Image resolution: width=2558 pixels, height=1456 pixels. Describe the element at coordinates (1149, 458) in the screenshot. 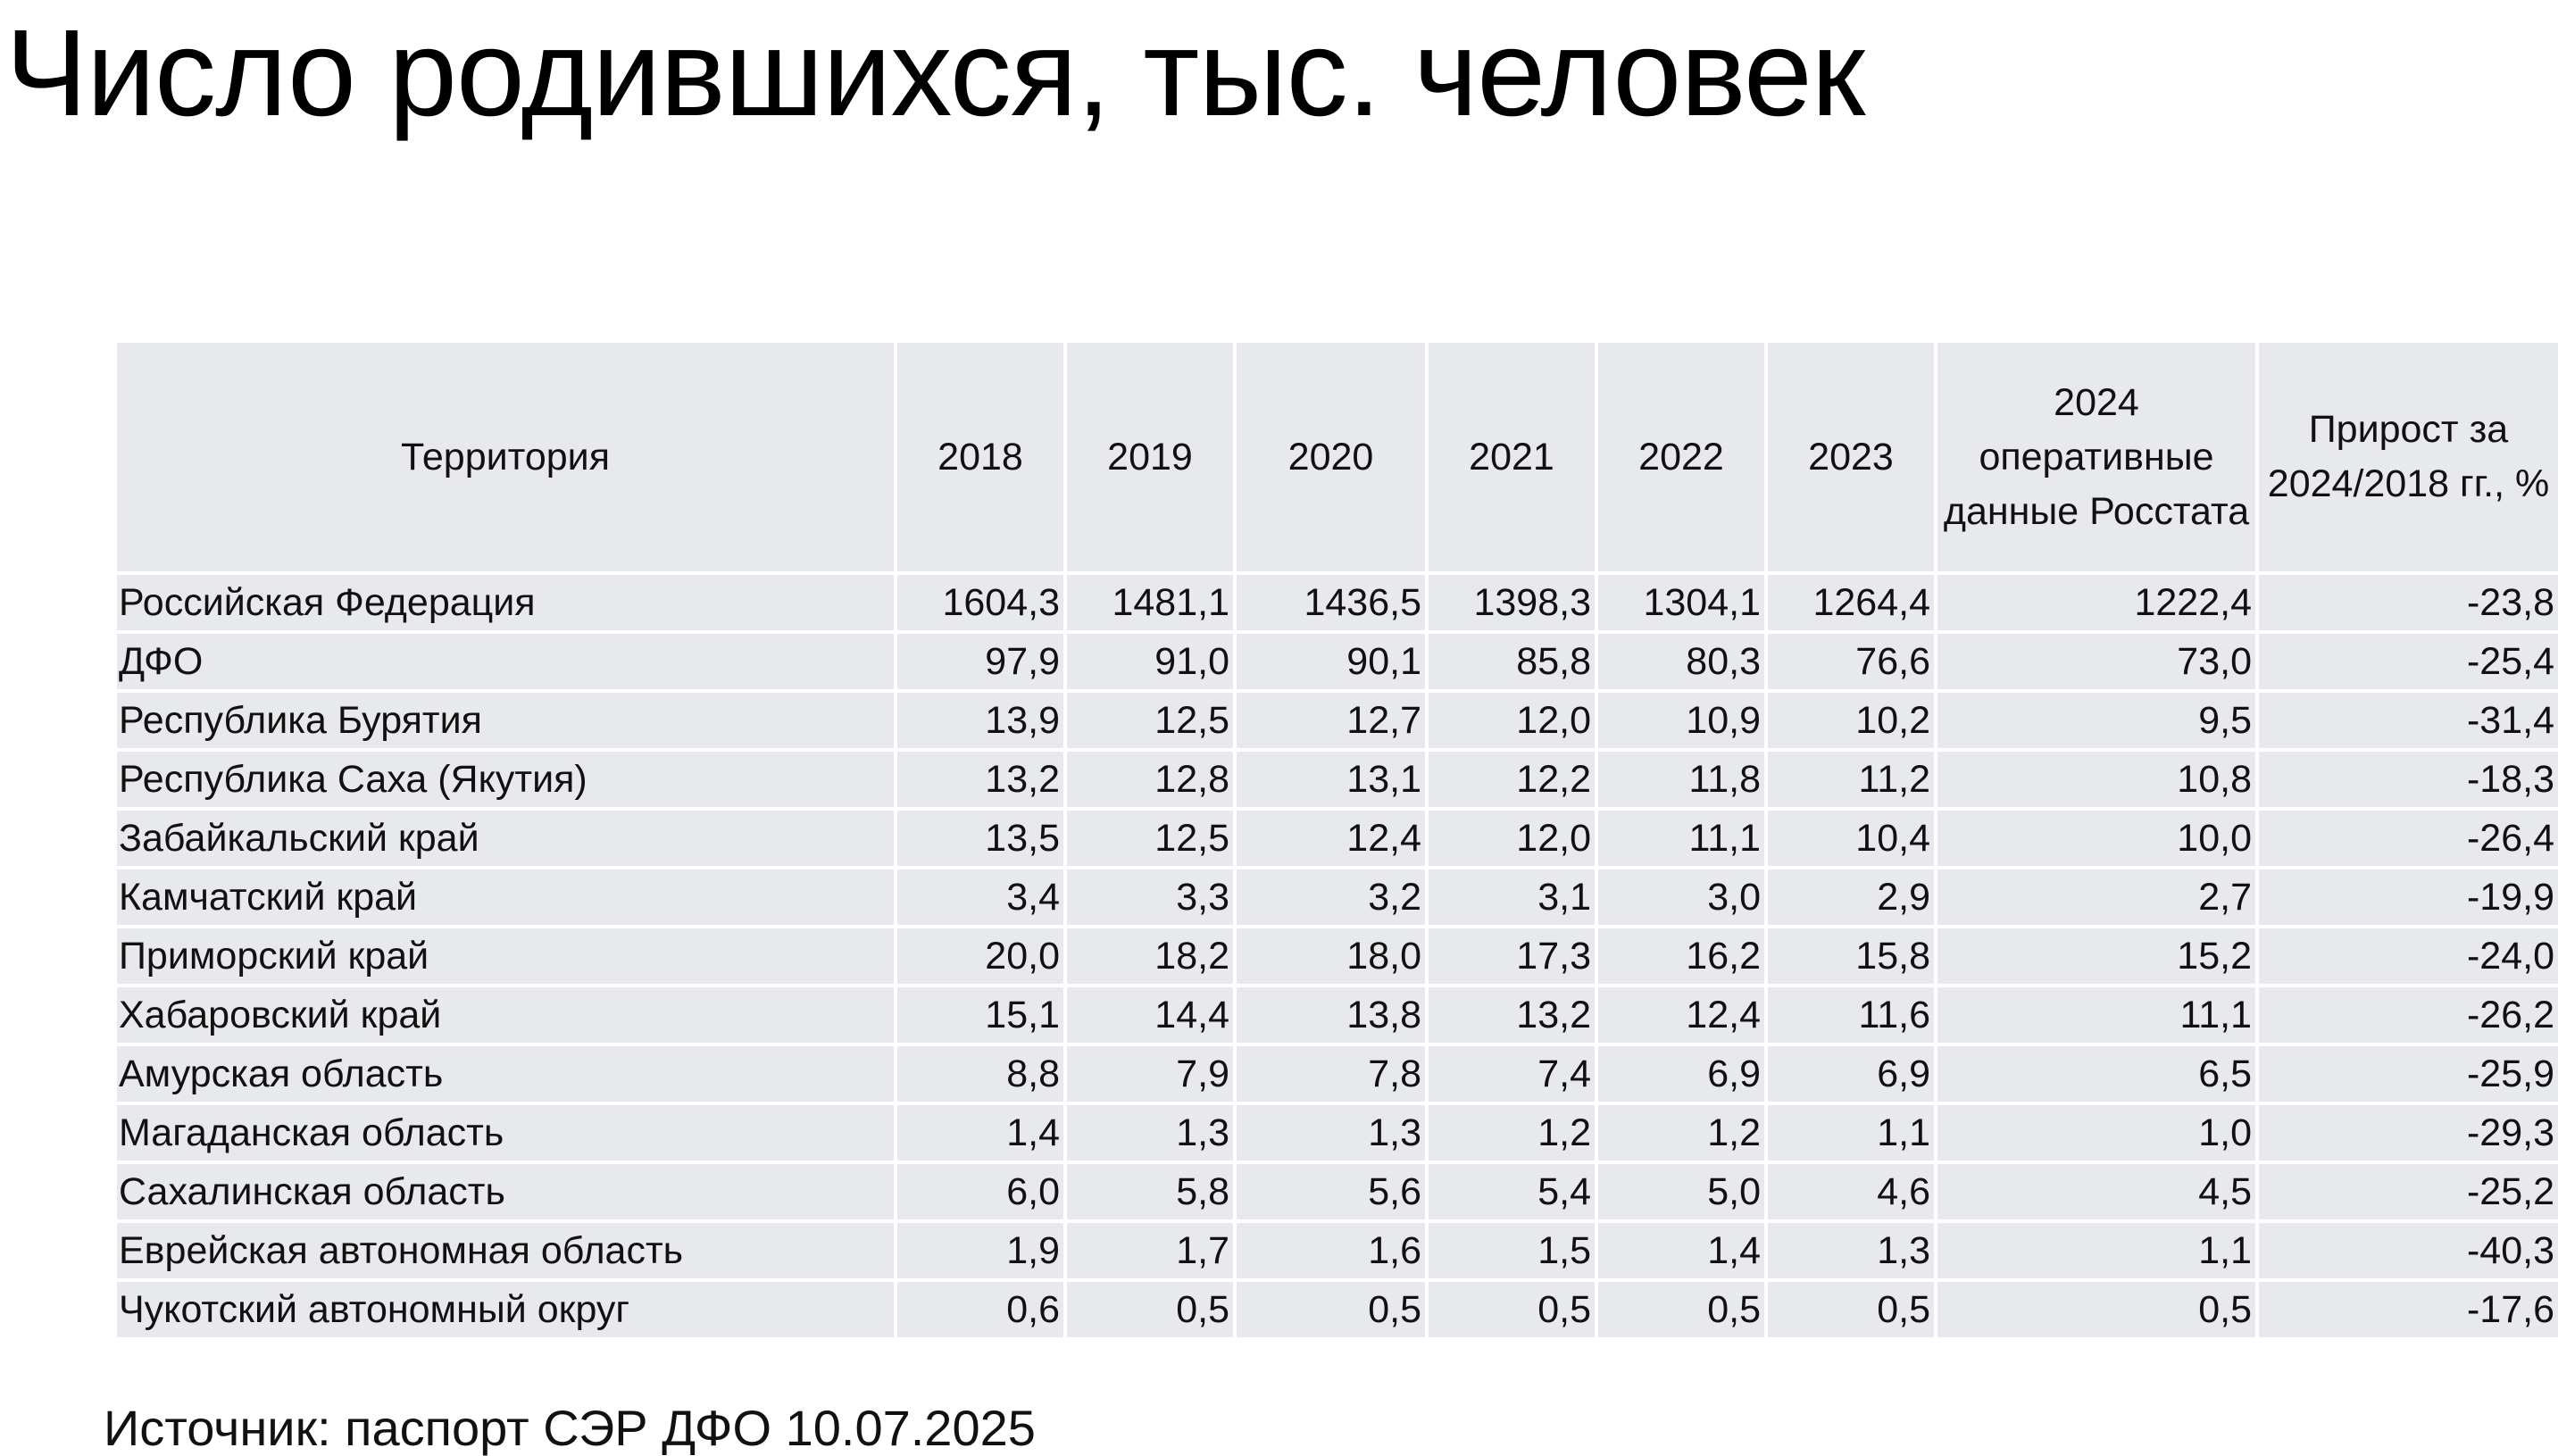

I see `header-2019: 2019` at that location.